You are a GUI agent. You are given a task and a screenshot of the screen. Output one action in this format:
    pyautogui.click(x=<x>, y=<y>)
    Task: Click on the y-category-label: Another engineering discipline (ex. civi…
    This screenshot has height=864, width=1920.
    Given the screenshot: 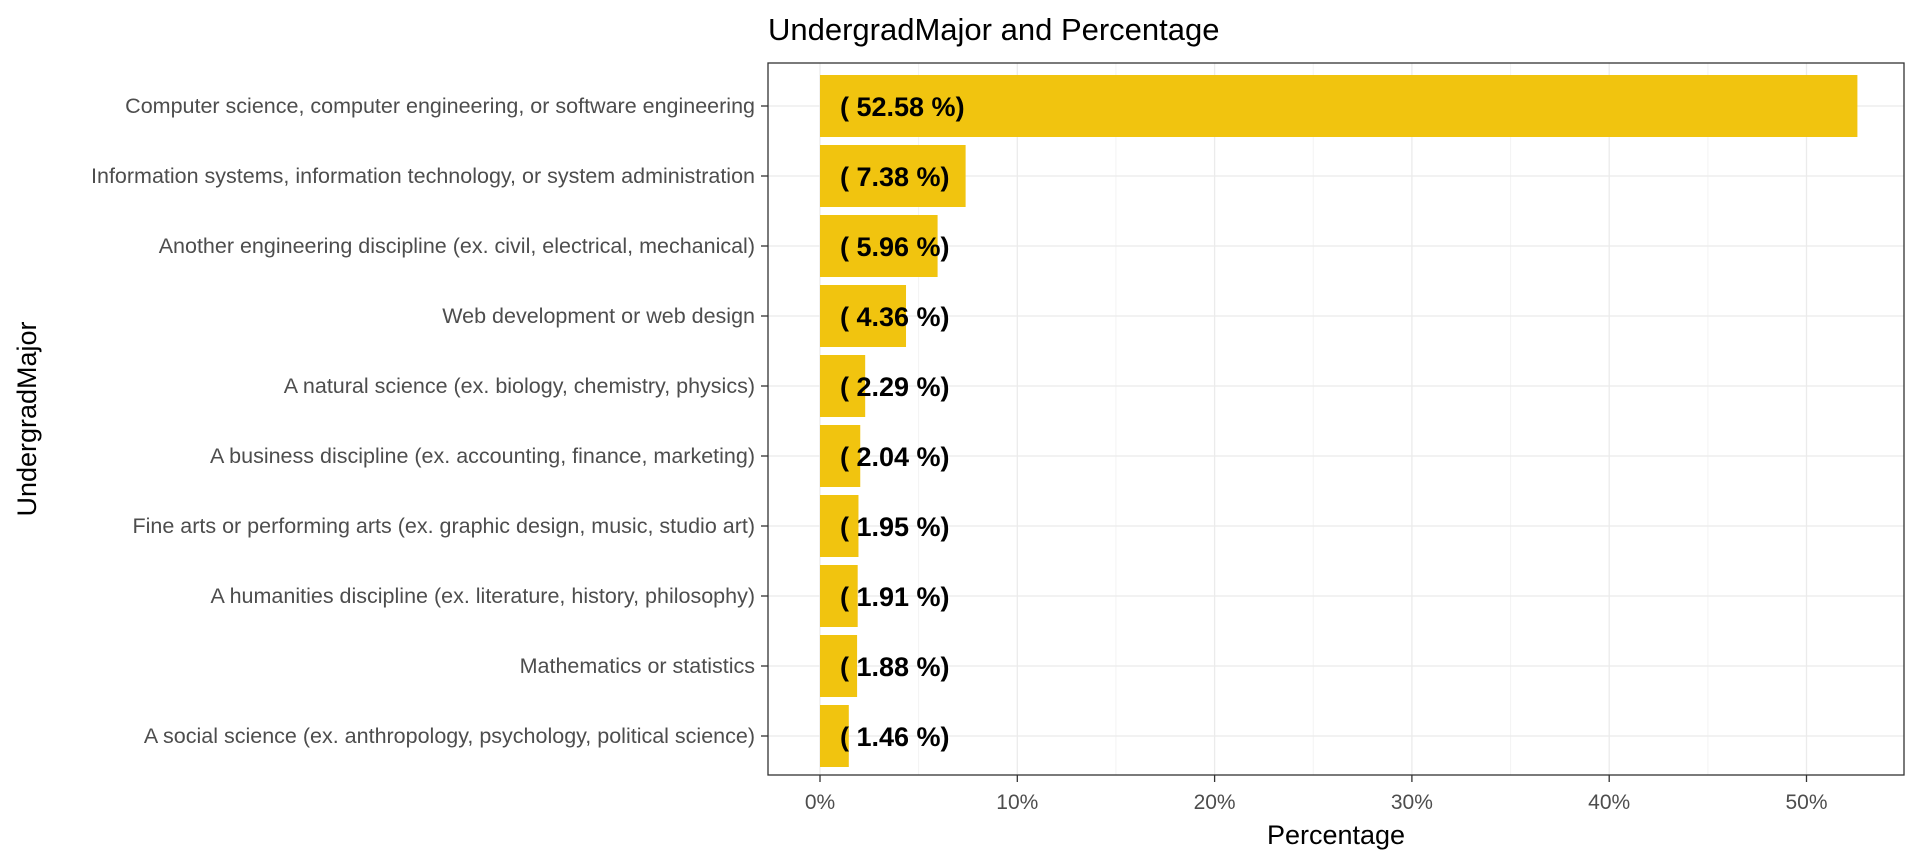 What is the action you would take?
    pyautogui.click(x=457, y=246)
    